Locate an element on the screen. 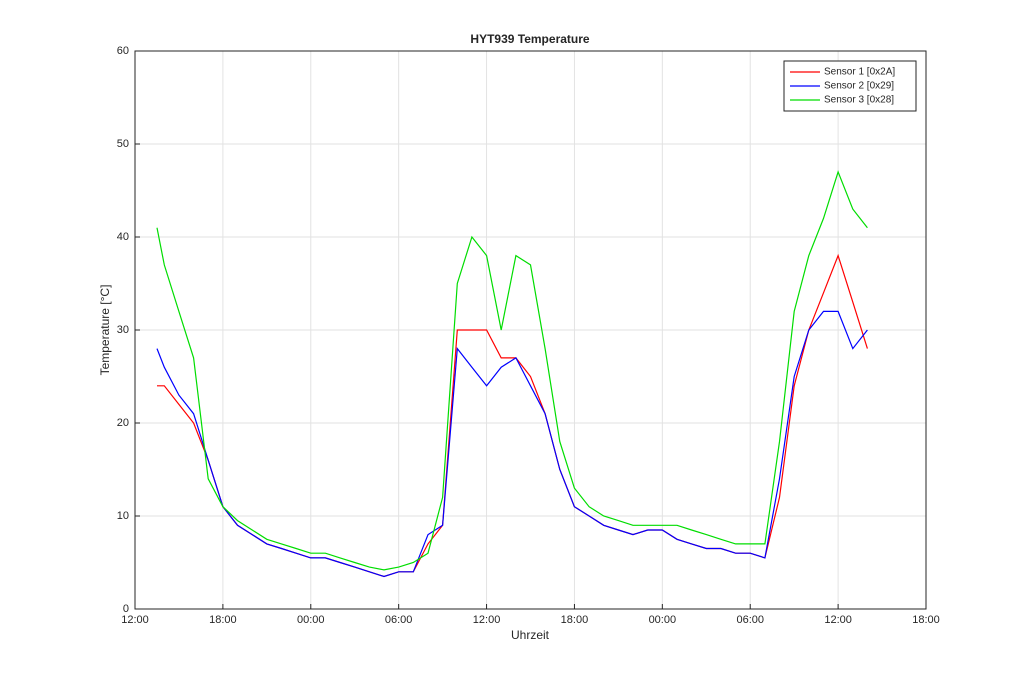 This screenshot has width=1024, height=685. y-tick-label: 40 is located at coordinates (123, 237).